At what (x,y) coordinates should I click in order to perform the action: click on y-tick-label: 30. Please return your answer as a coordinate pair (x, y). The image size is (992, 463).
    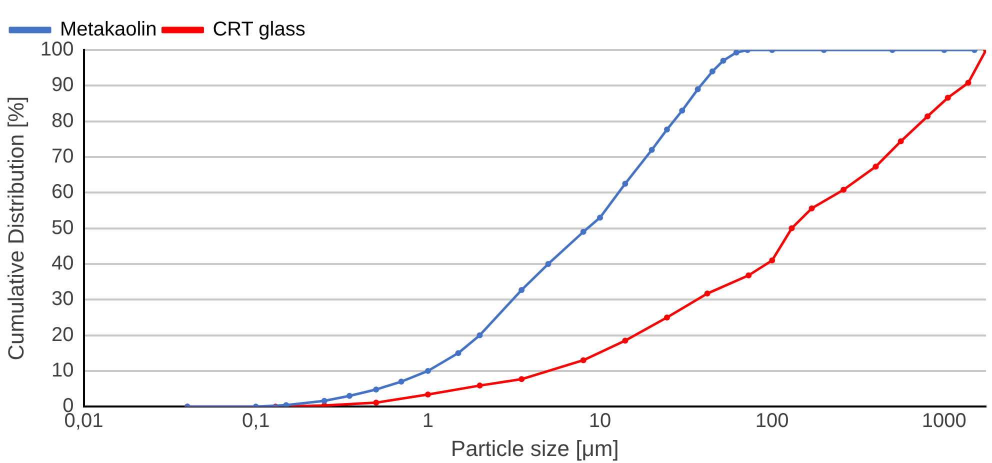
    Looking at the image, I should click on (63, 299).